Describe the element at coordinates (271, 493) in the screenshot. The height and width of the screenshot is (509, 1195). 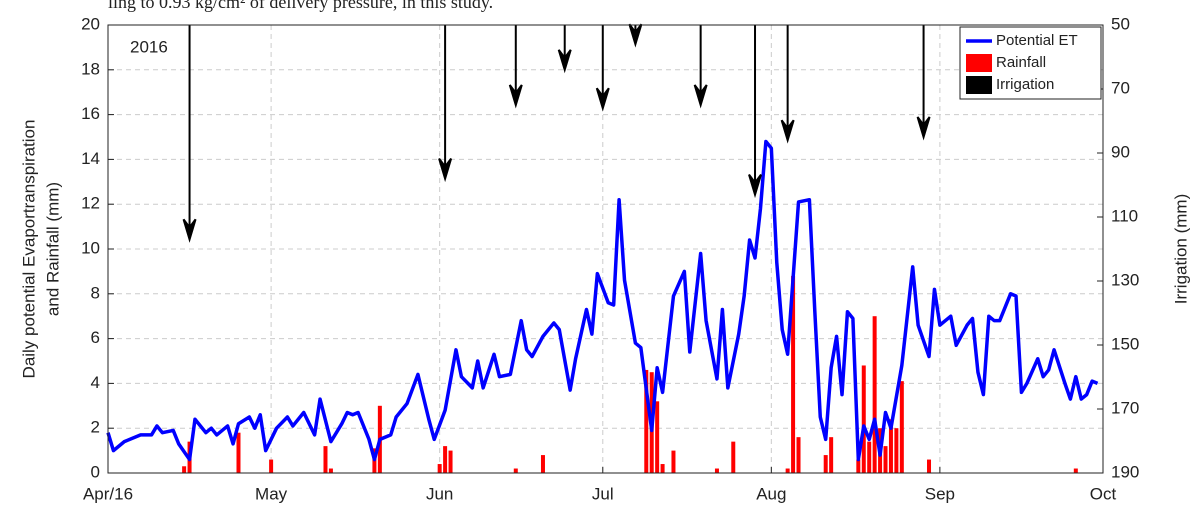
I see `x-tick-label: May` at that location.